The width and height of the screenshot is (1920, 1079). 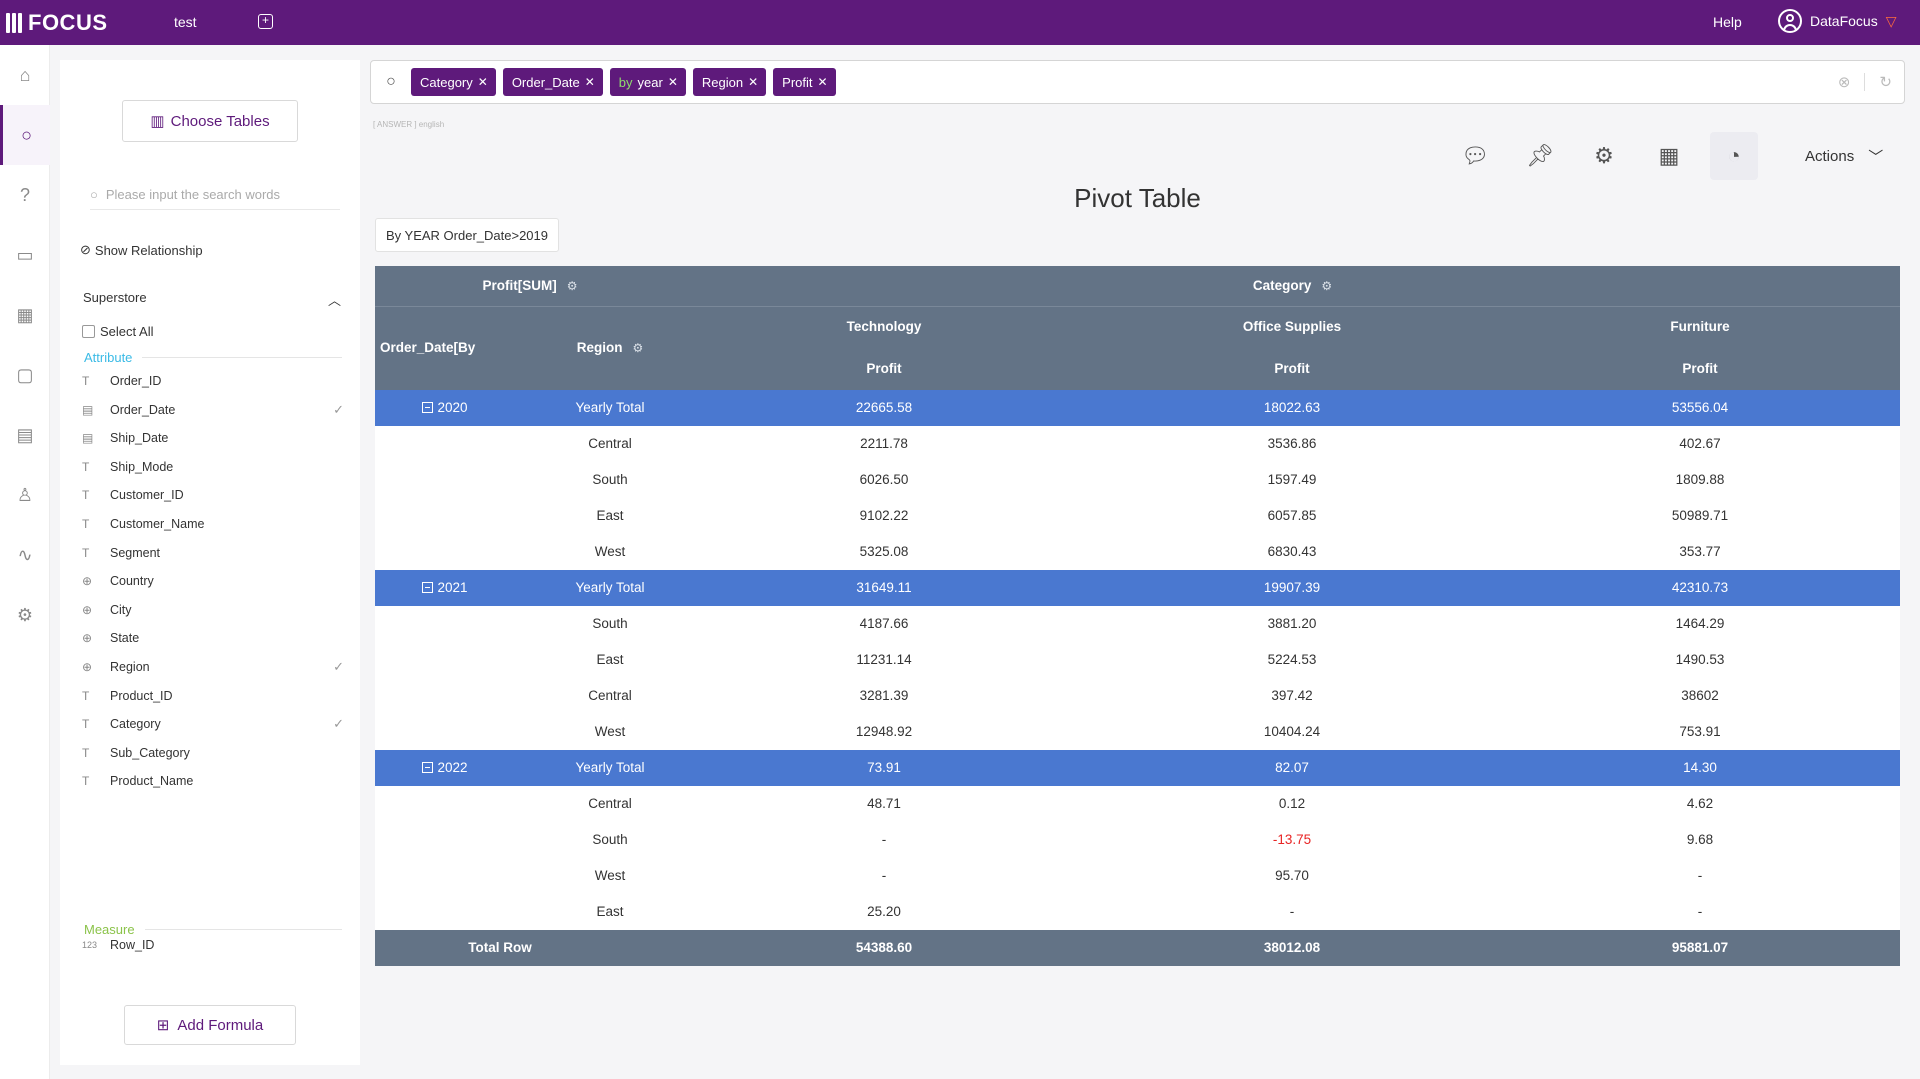 What do you see at coordinates (1292, 947) in the screenshot?
I see `grand-total-cell: 38012.08` at bounding box center [1292, 947].